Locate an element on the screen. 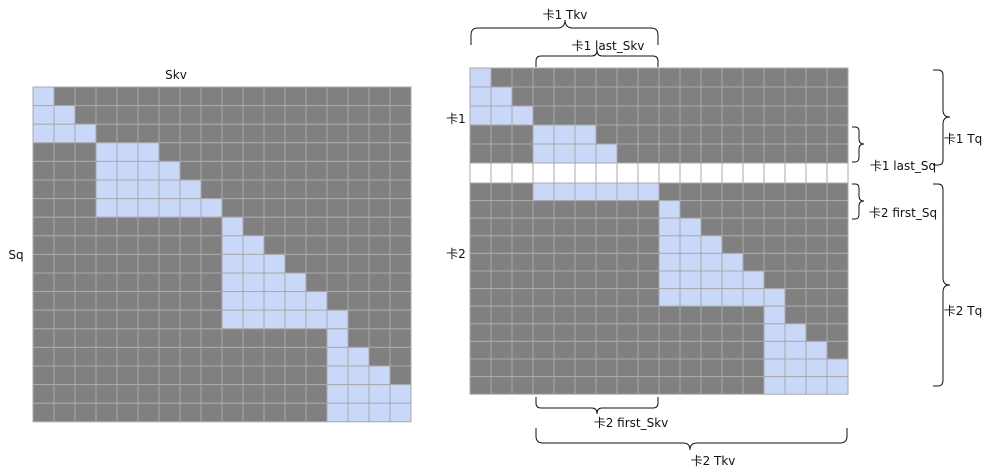 The width and height of the screenshot is (994, 474). separator-cell is located at coordinates (585, 173).